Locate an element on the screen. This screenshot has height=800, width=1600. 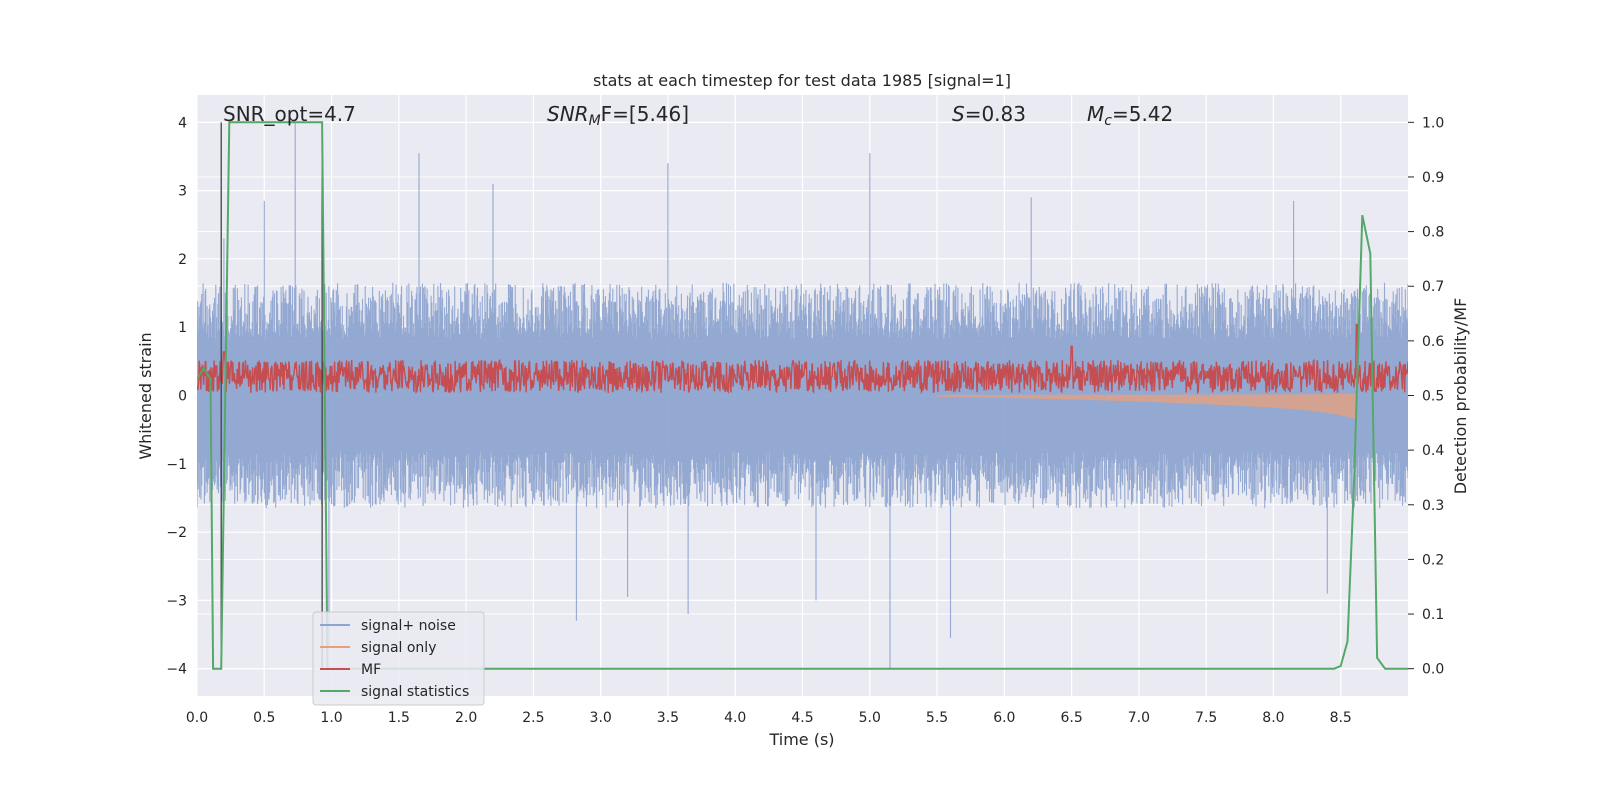
x-tick-label: 6.0 is located at coordinates (1004, 718).